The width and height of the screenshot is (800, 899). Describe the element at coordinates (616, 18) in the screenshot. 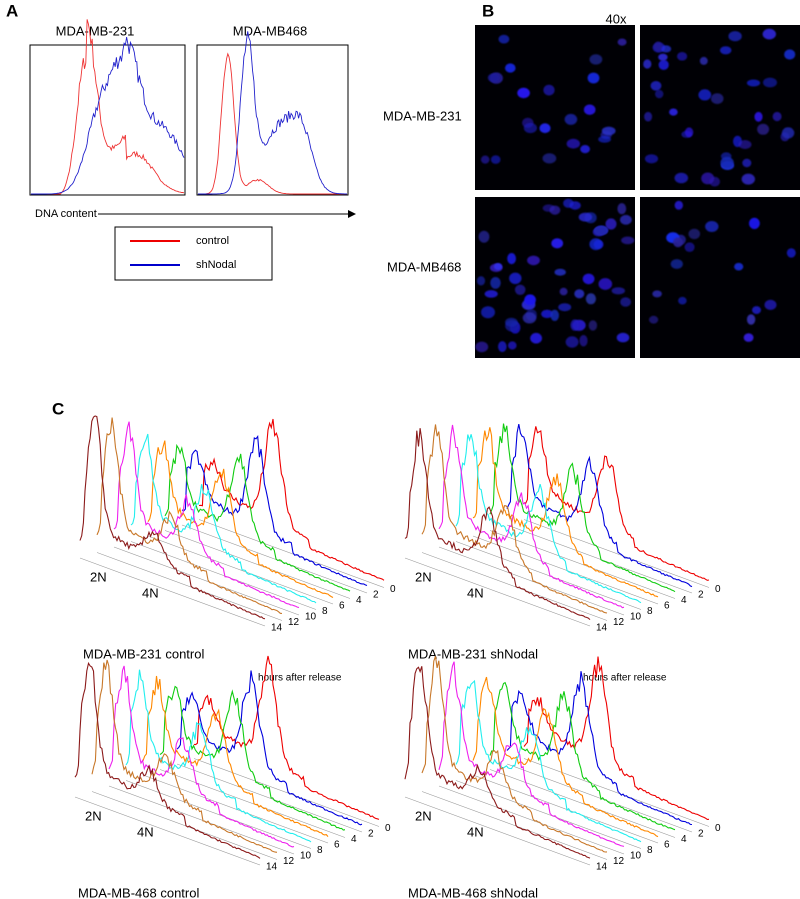

I see `magnification: 40x` at that location.